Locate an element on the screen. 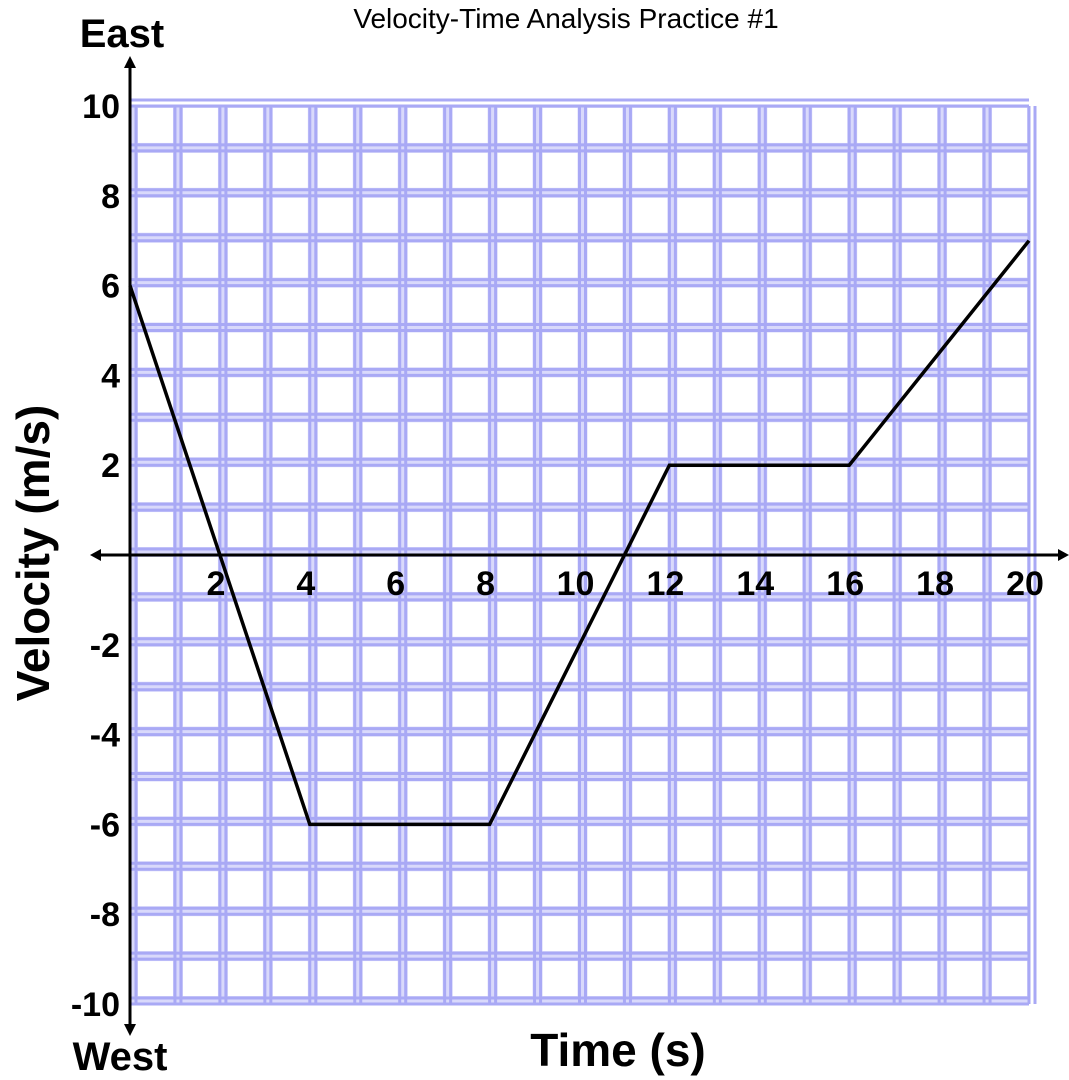 This screenshot has height=1080, width=1069. x-tick-label: 8 is located at coordinates (485, 584).